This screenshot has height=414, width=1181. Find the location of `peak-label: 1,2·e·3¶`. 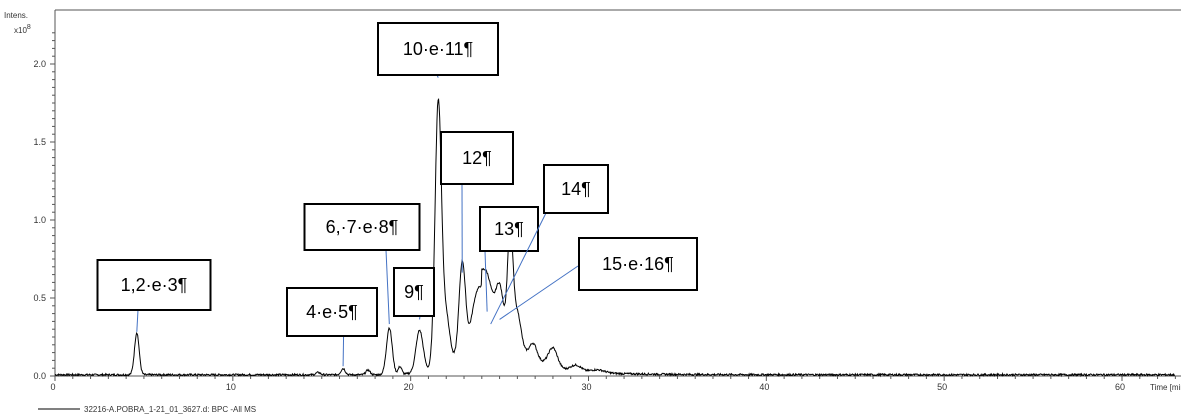

peak-label: 1,2·e·3¶ is located at coordinates (154, 285).